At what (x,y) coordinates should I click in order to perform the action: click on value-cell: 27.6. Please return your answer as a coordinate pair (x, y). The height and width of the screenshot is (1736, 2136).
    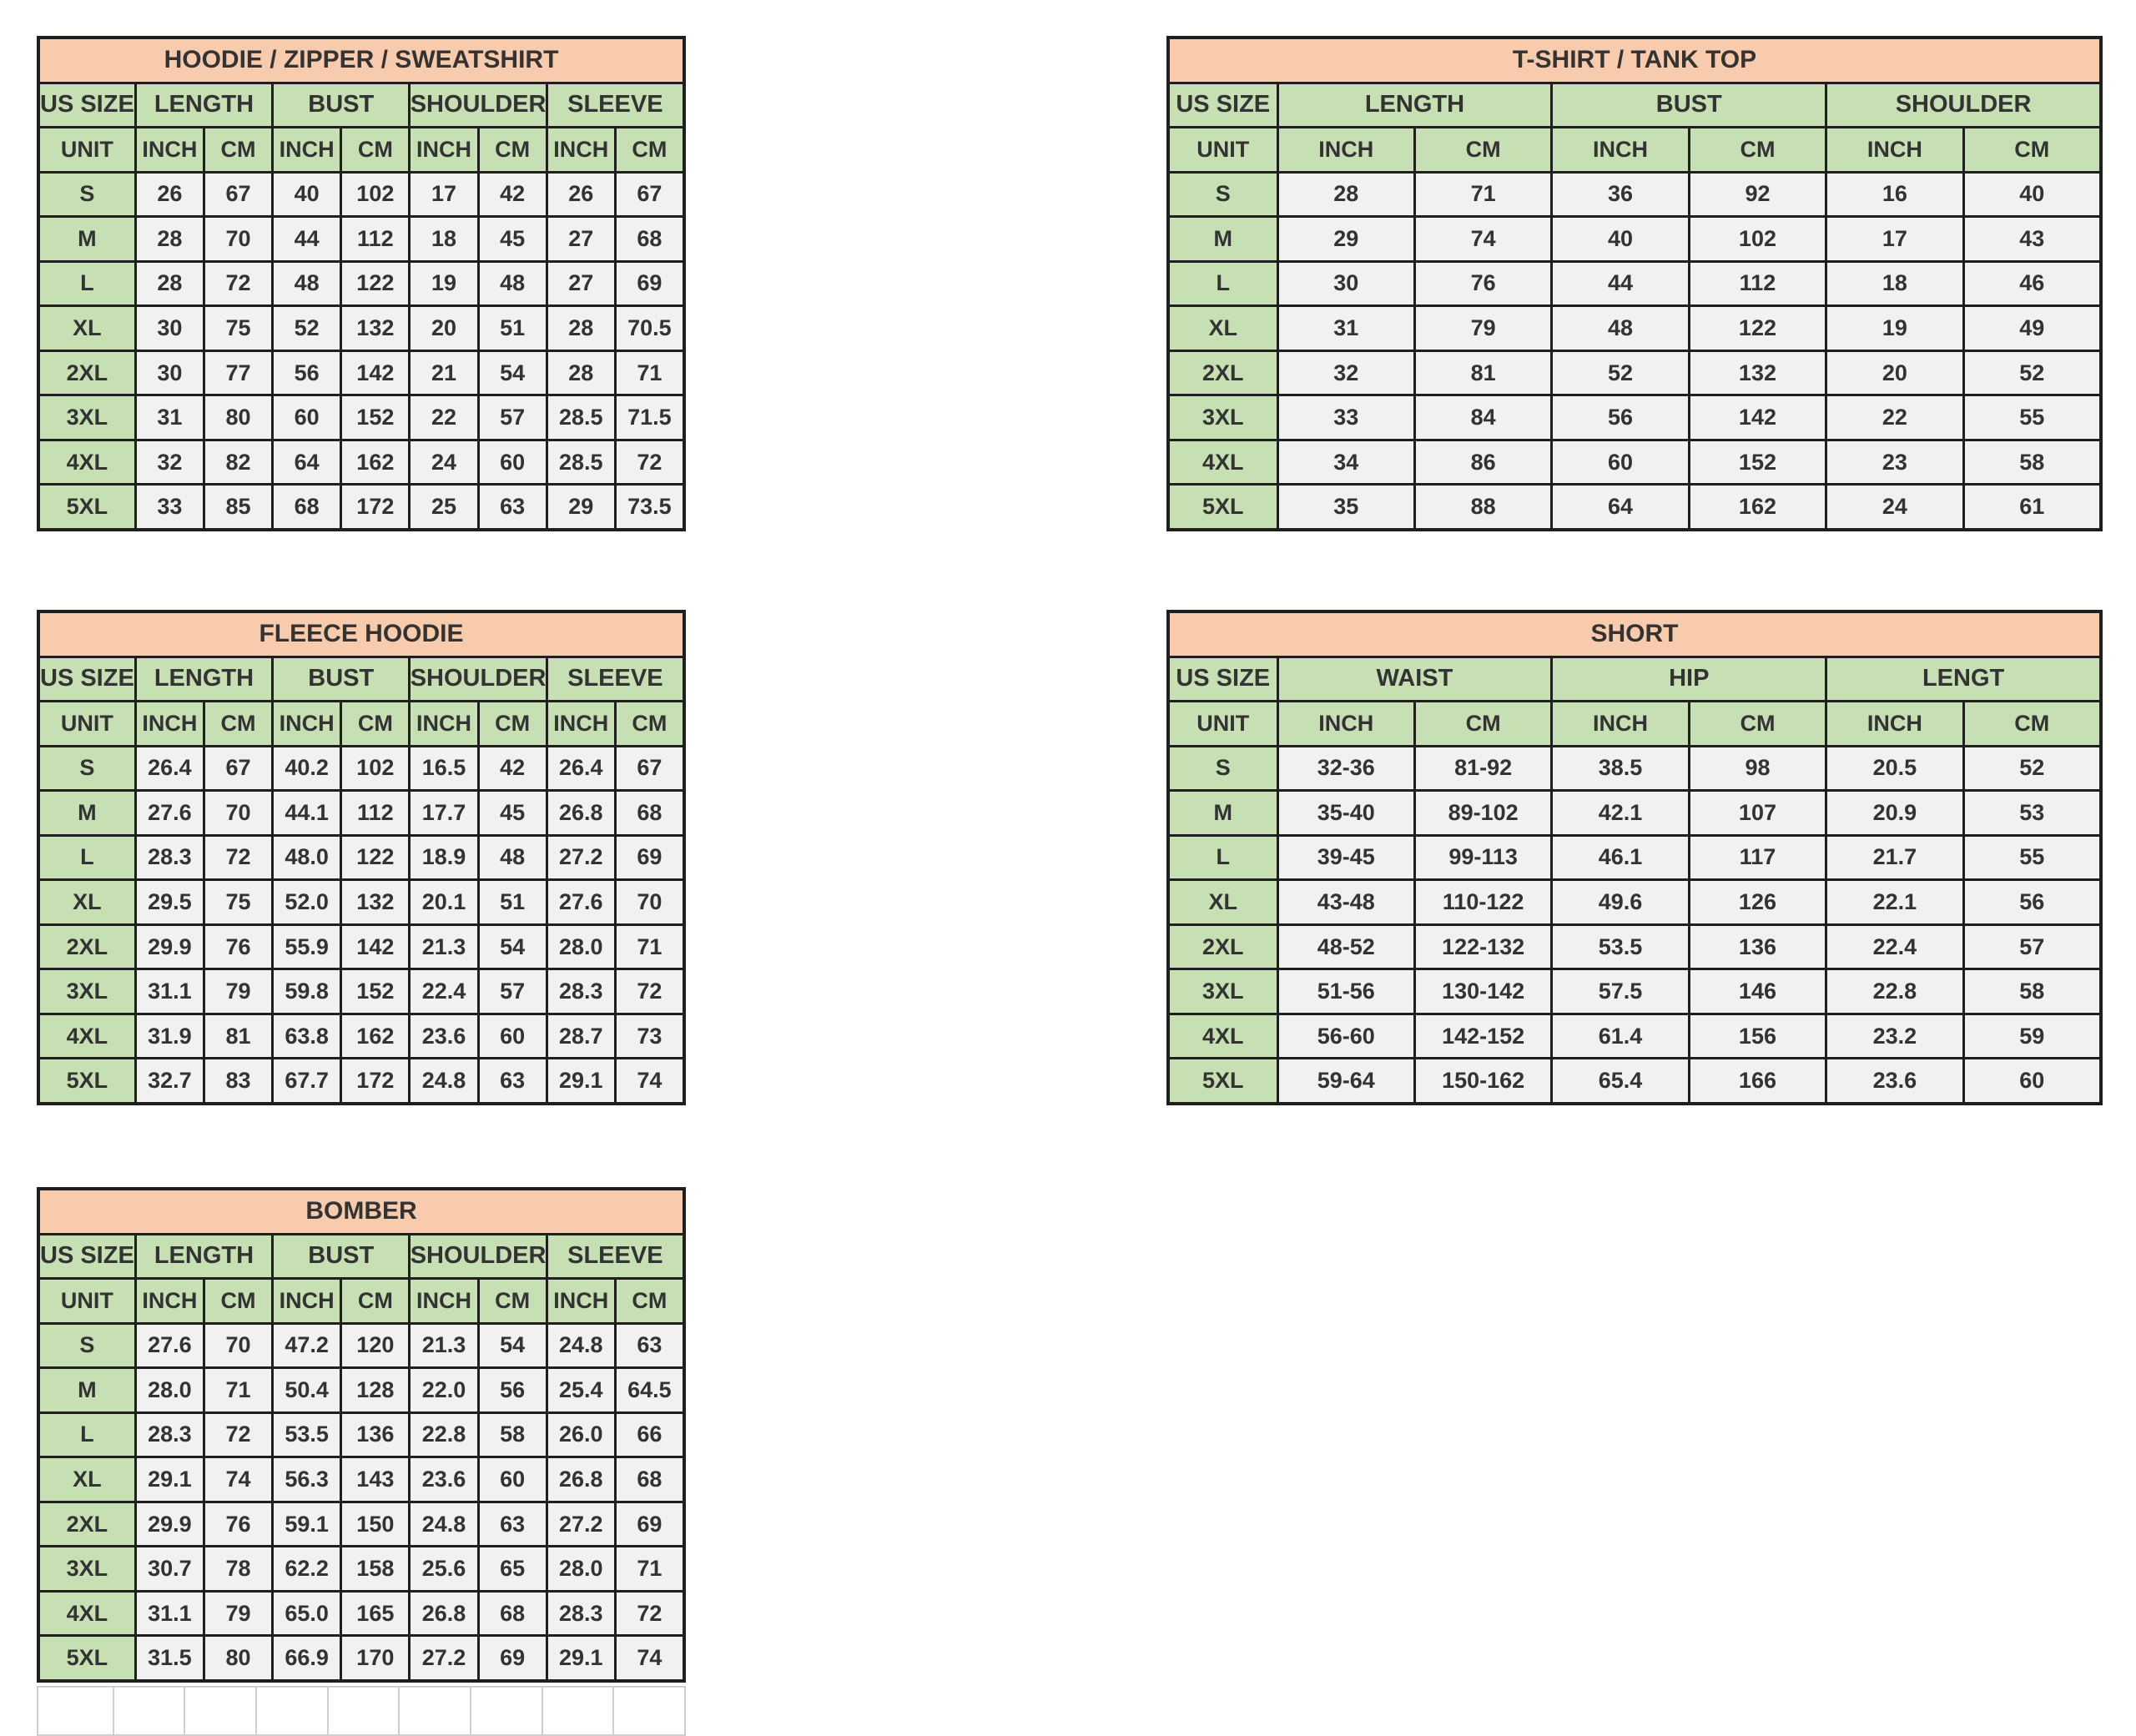
    Looking at the image, I should click on (169, 1345).